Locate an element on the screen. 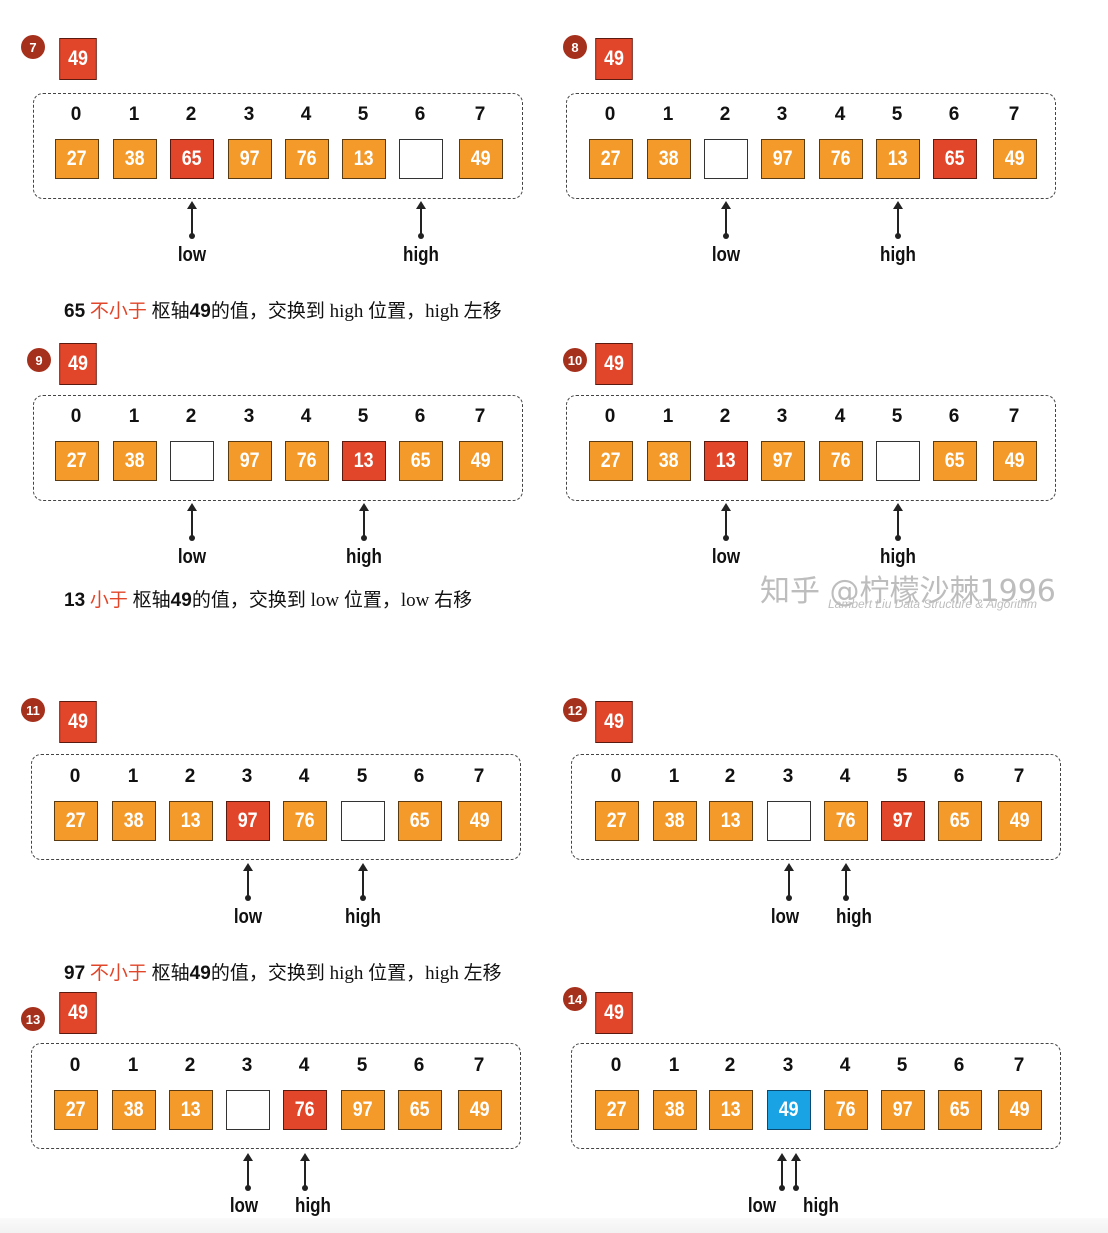  watermark-subtext: Lambert Liu Data Structure & Algorithm is located at coordinates (932, 604).